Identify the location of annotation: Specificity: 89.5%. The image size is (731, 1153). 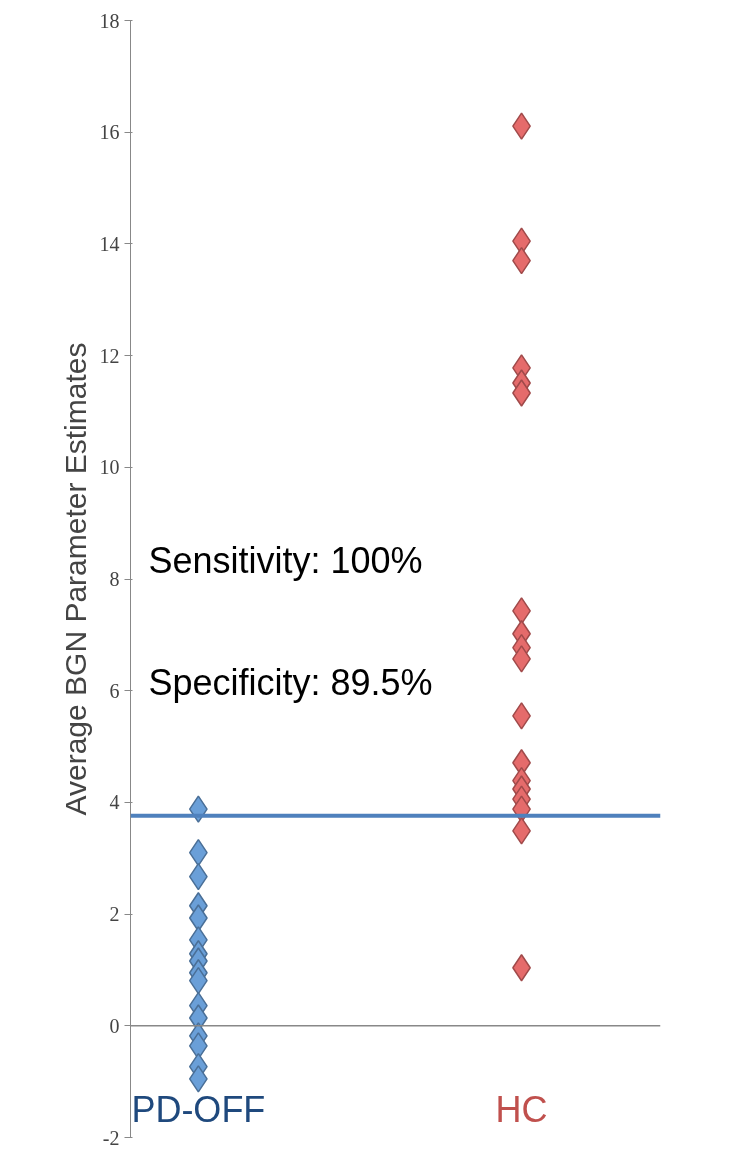
(290, 682).